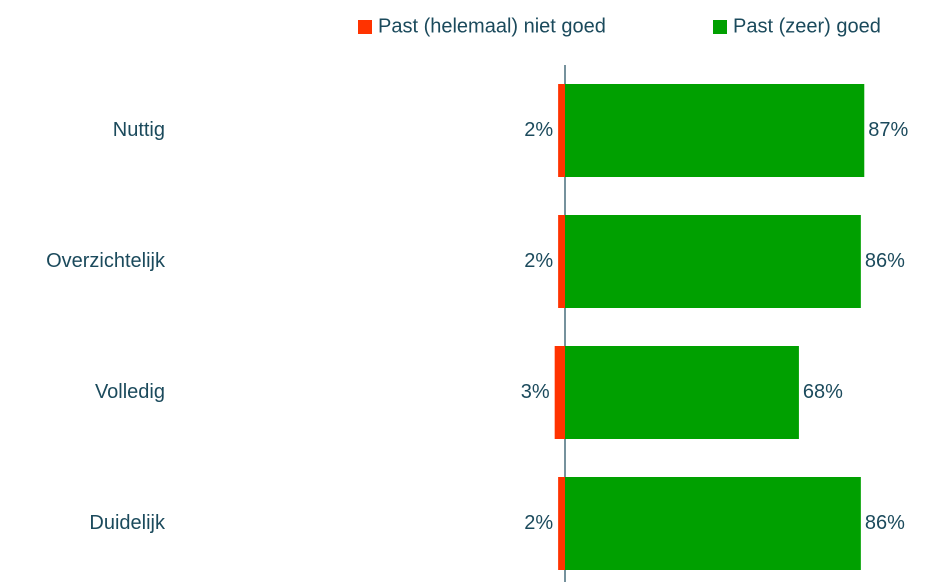  Describe the element at coordinates (807, 26) in the screenshot. I see `legend-label: Past (zeer) goed` at that location.